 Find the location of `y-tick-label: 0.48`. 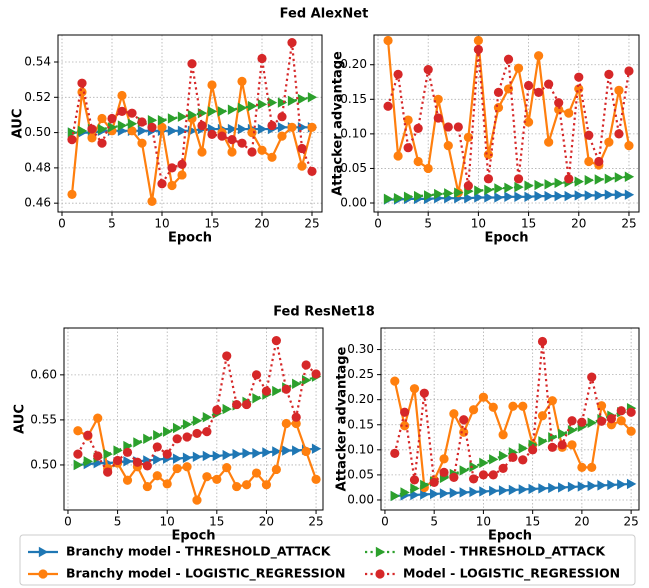

y-tick-label: 0.48 is located at coordinates (37, 167).